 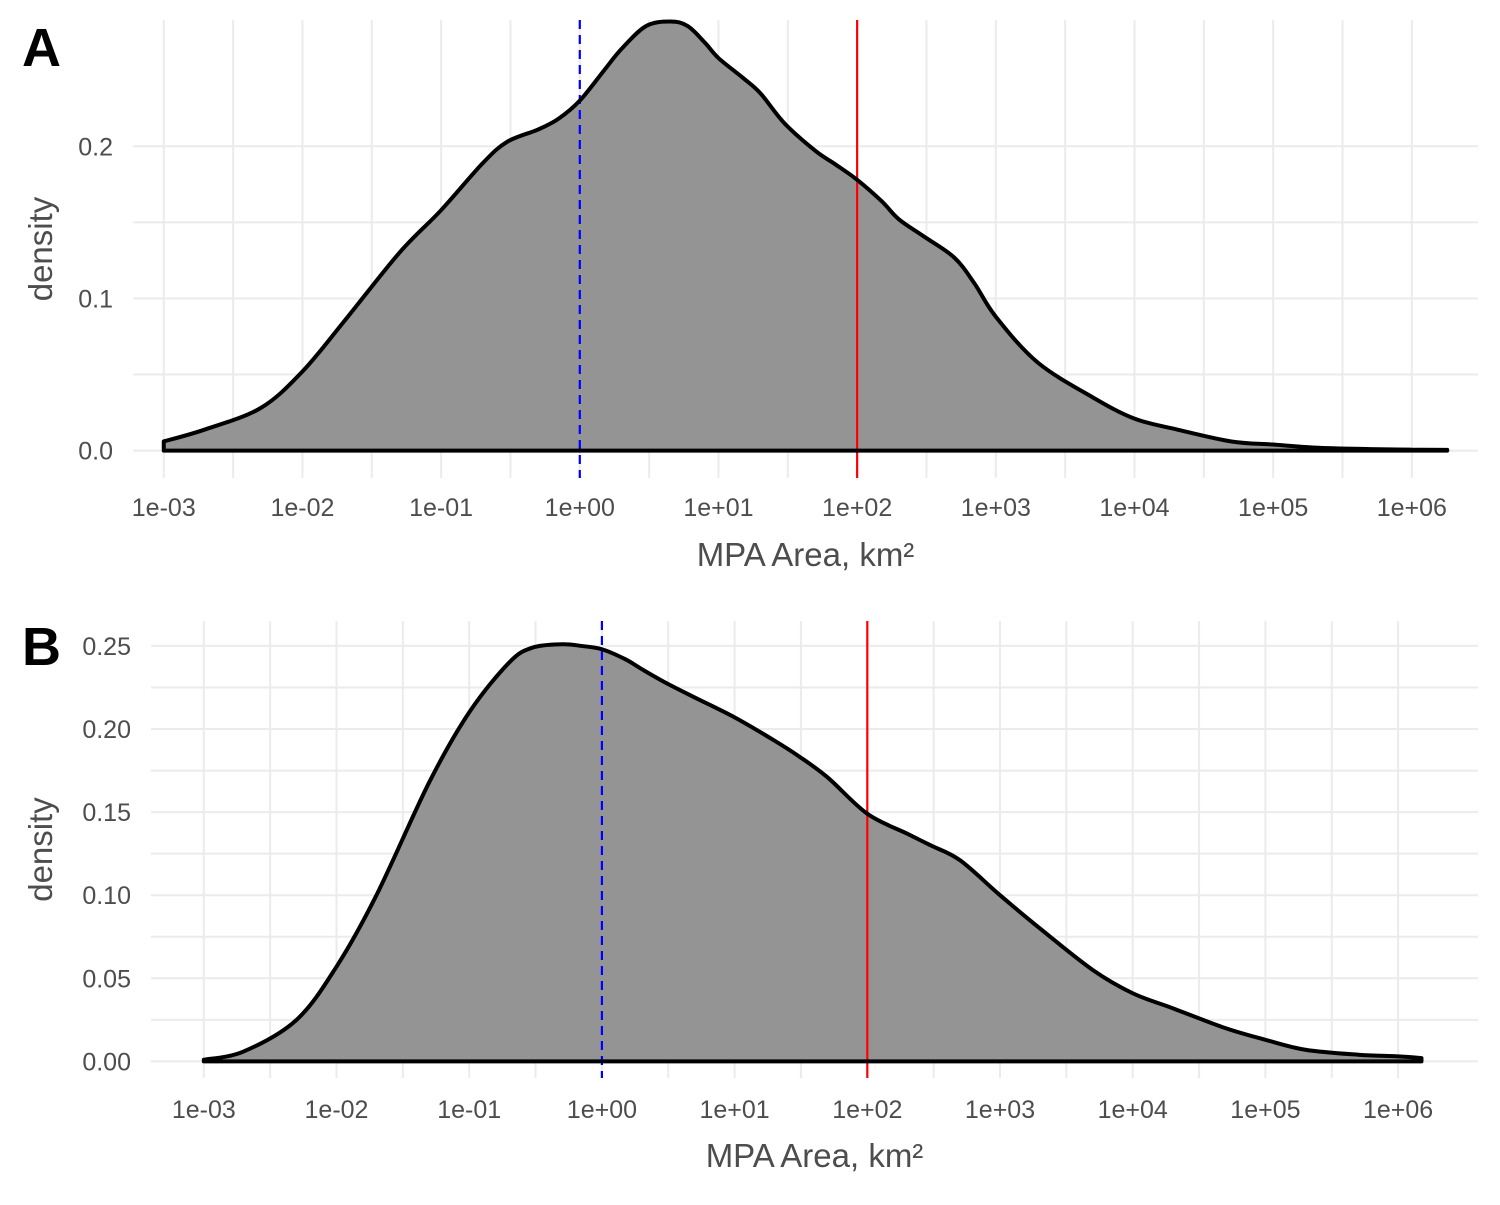 I want to click on panel-tag: B, so click(x=41, y=647).